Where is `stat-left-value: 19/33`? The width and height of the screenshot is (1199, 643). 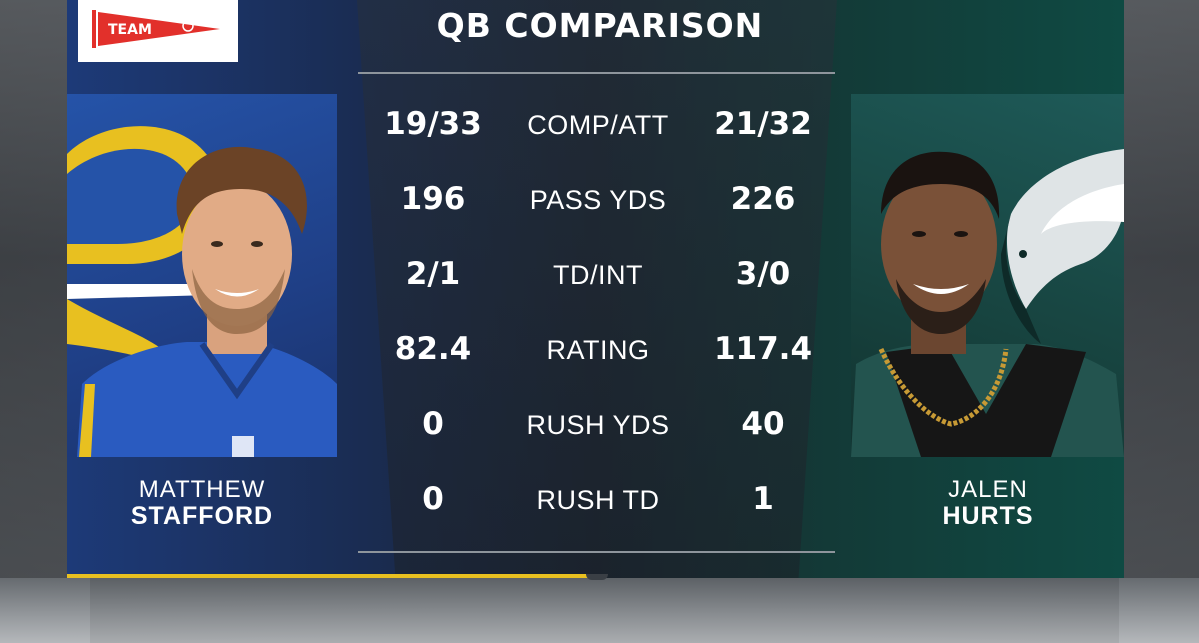
stat-left-value: 19/33 is located at coordinates (433, 124).